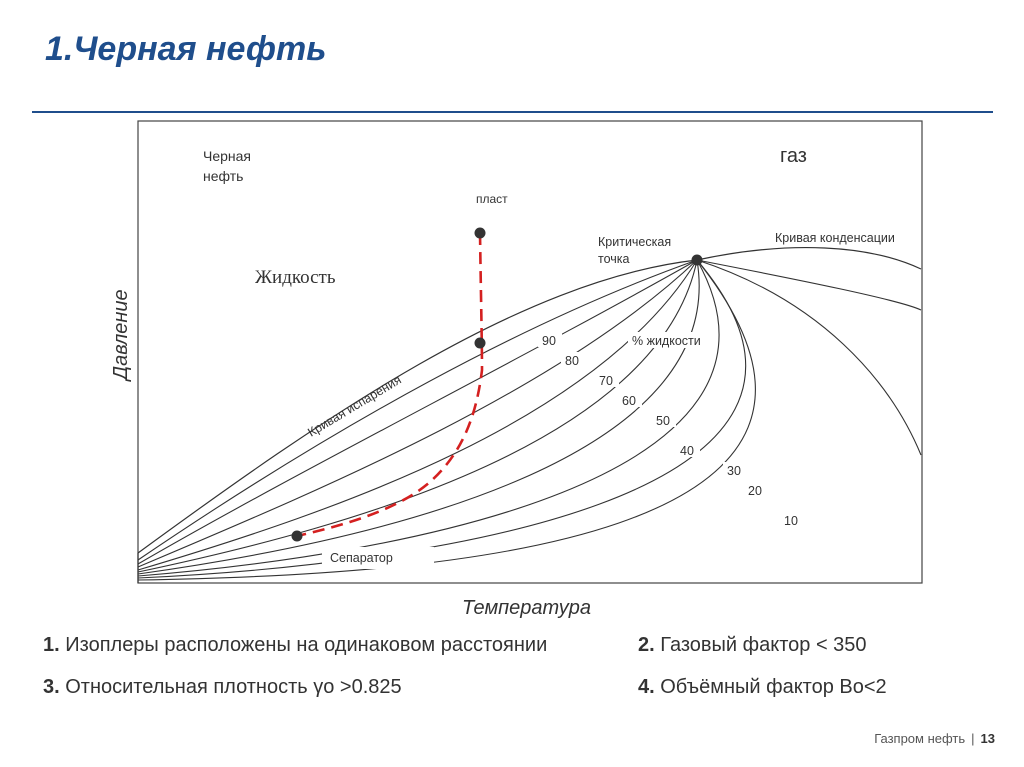 The image size is (1024, 767). What do you see at coordinates (755, 491) in the screenshot?
I see `iso-label-20: 20` at bounding box center [755, 491].